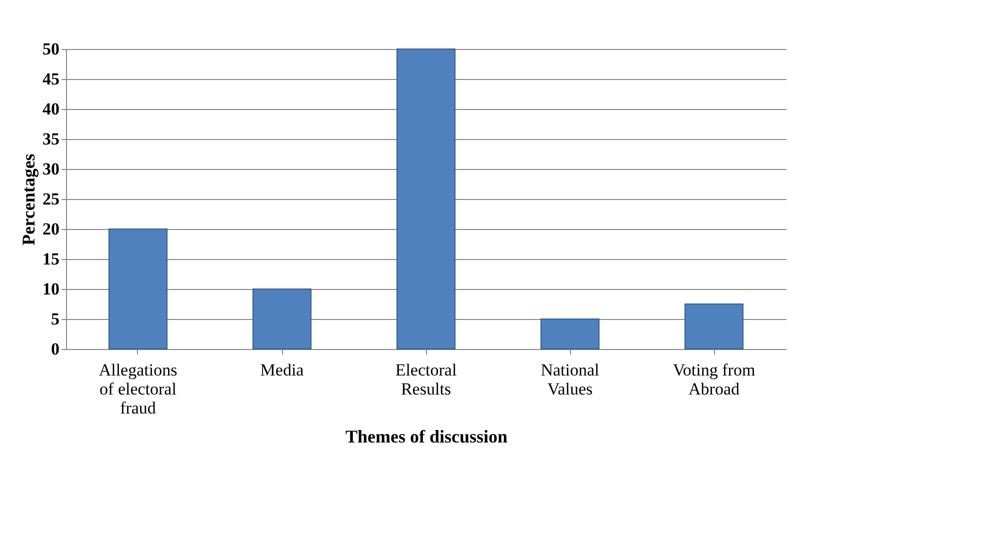  What do you see at coordinates (51, 259) in the screenshot?
I see `y-tick-label: 15` at bounding box center [51, 259].